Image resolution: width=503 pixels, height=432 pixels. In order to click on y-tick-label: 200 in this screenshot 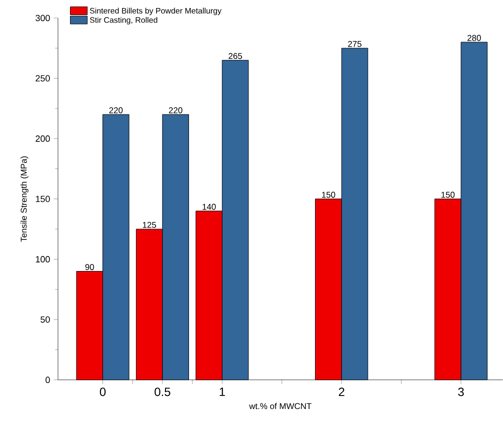, I will do `click(43, 139)`.